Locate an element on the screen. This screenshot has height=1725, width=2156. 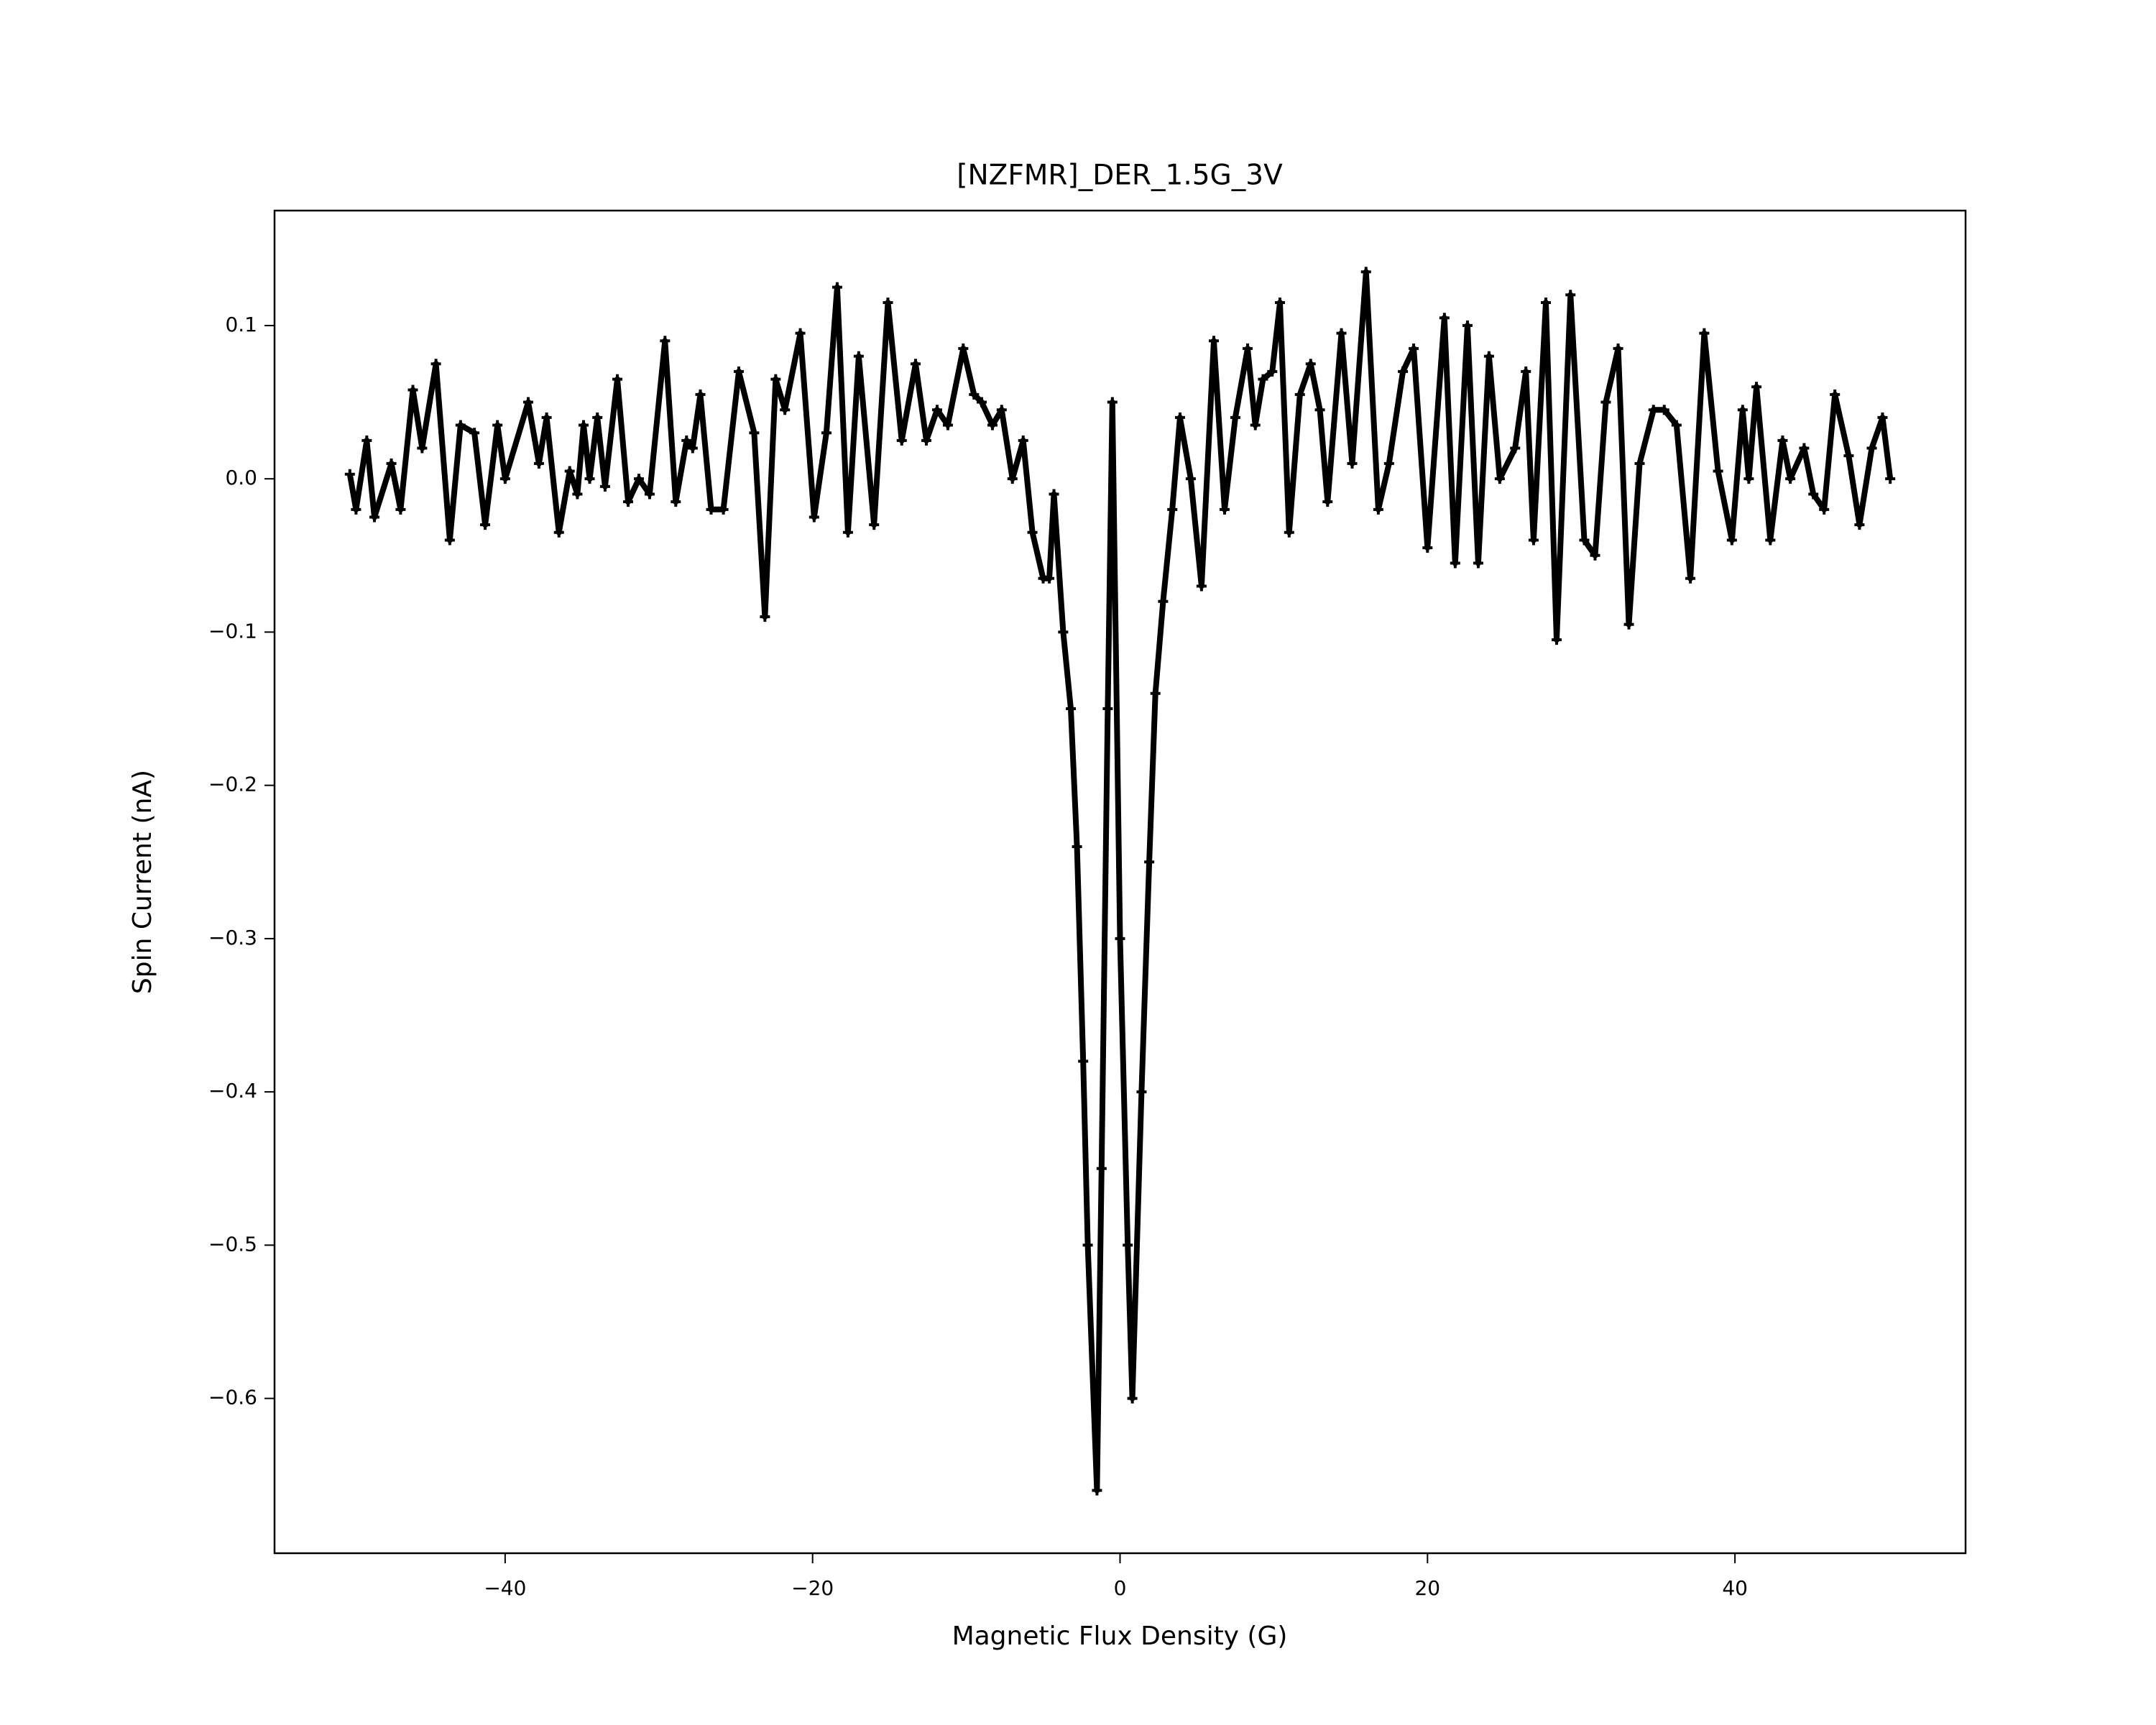
y-tick-label: 0.0 is located at coordinates (241, 477).